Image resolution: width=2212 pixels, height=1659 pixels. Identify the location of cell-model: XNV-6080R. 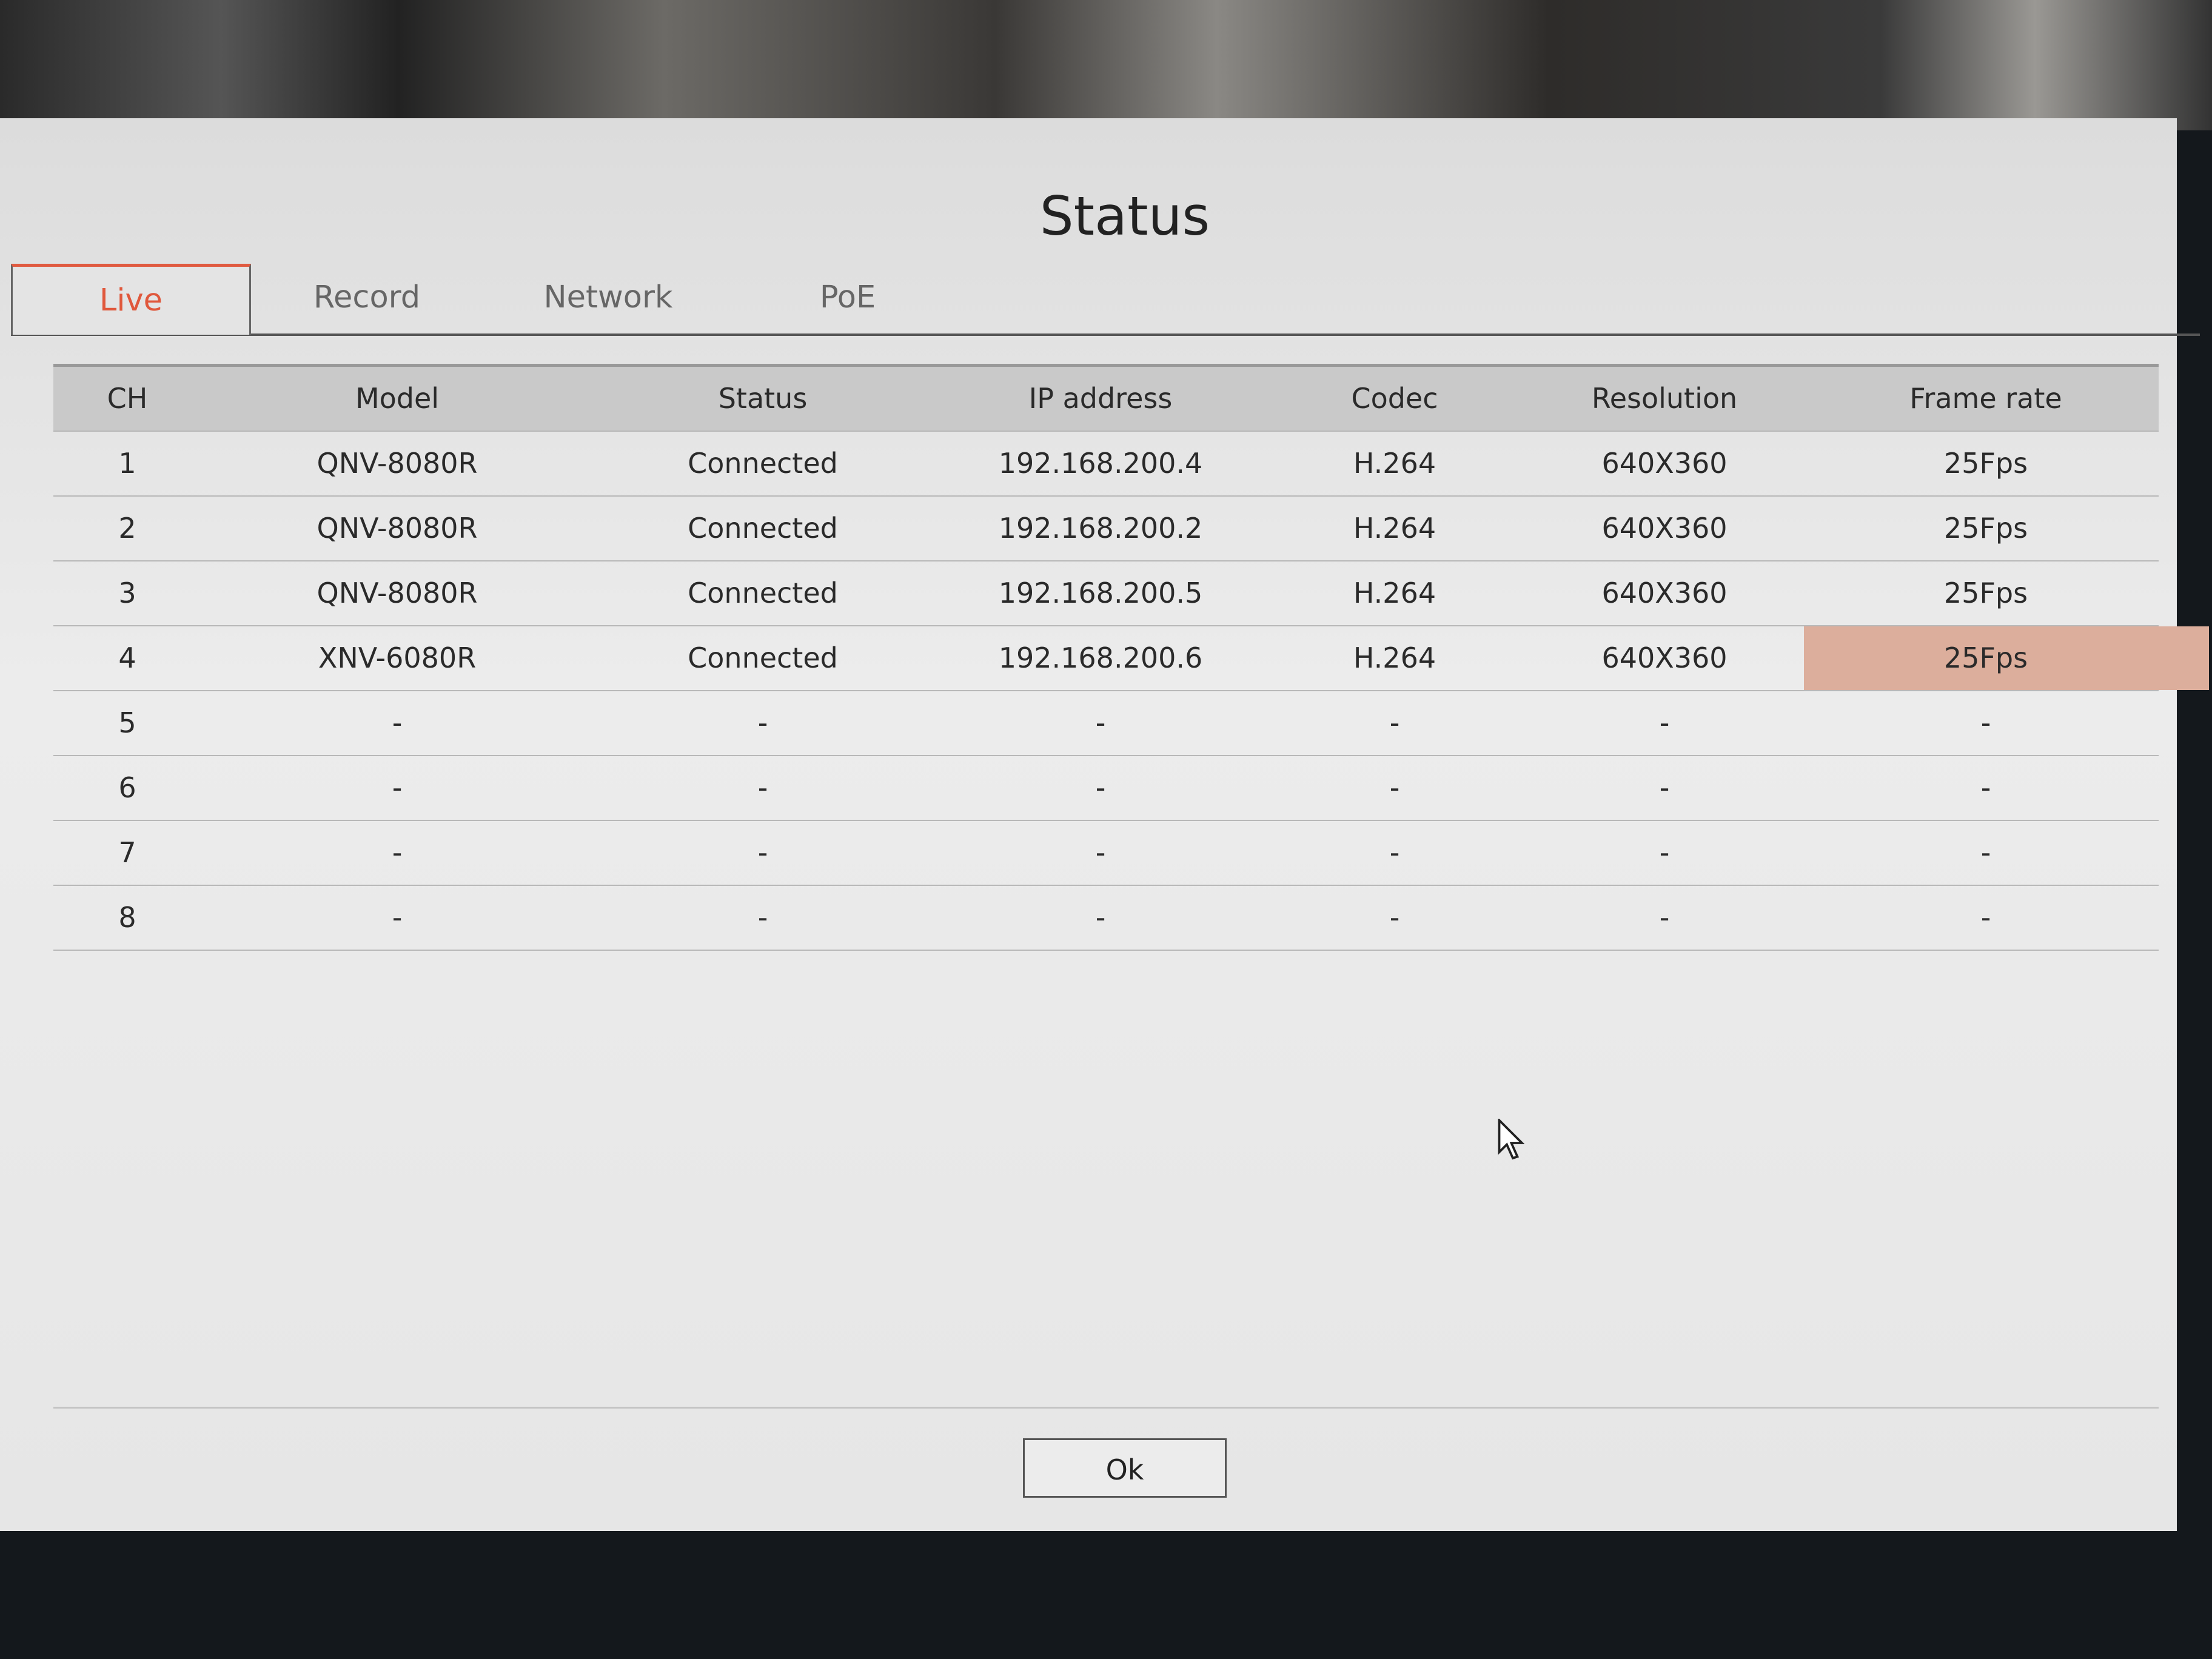
(398, 658).